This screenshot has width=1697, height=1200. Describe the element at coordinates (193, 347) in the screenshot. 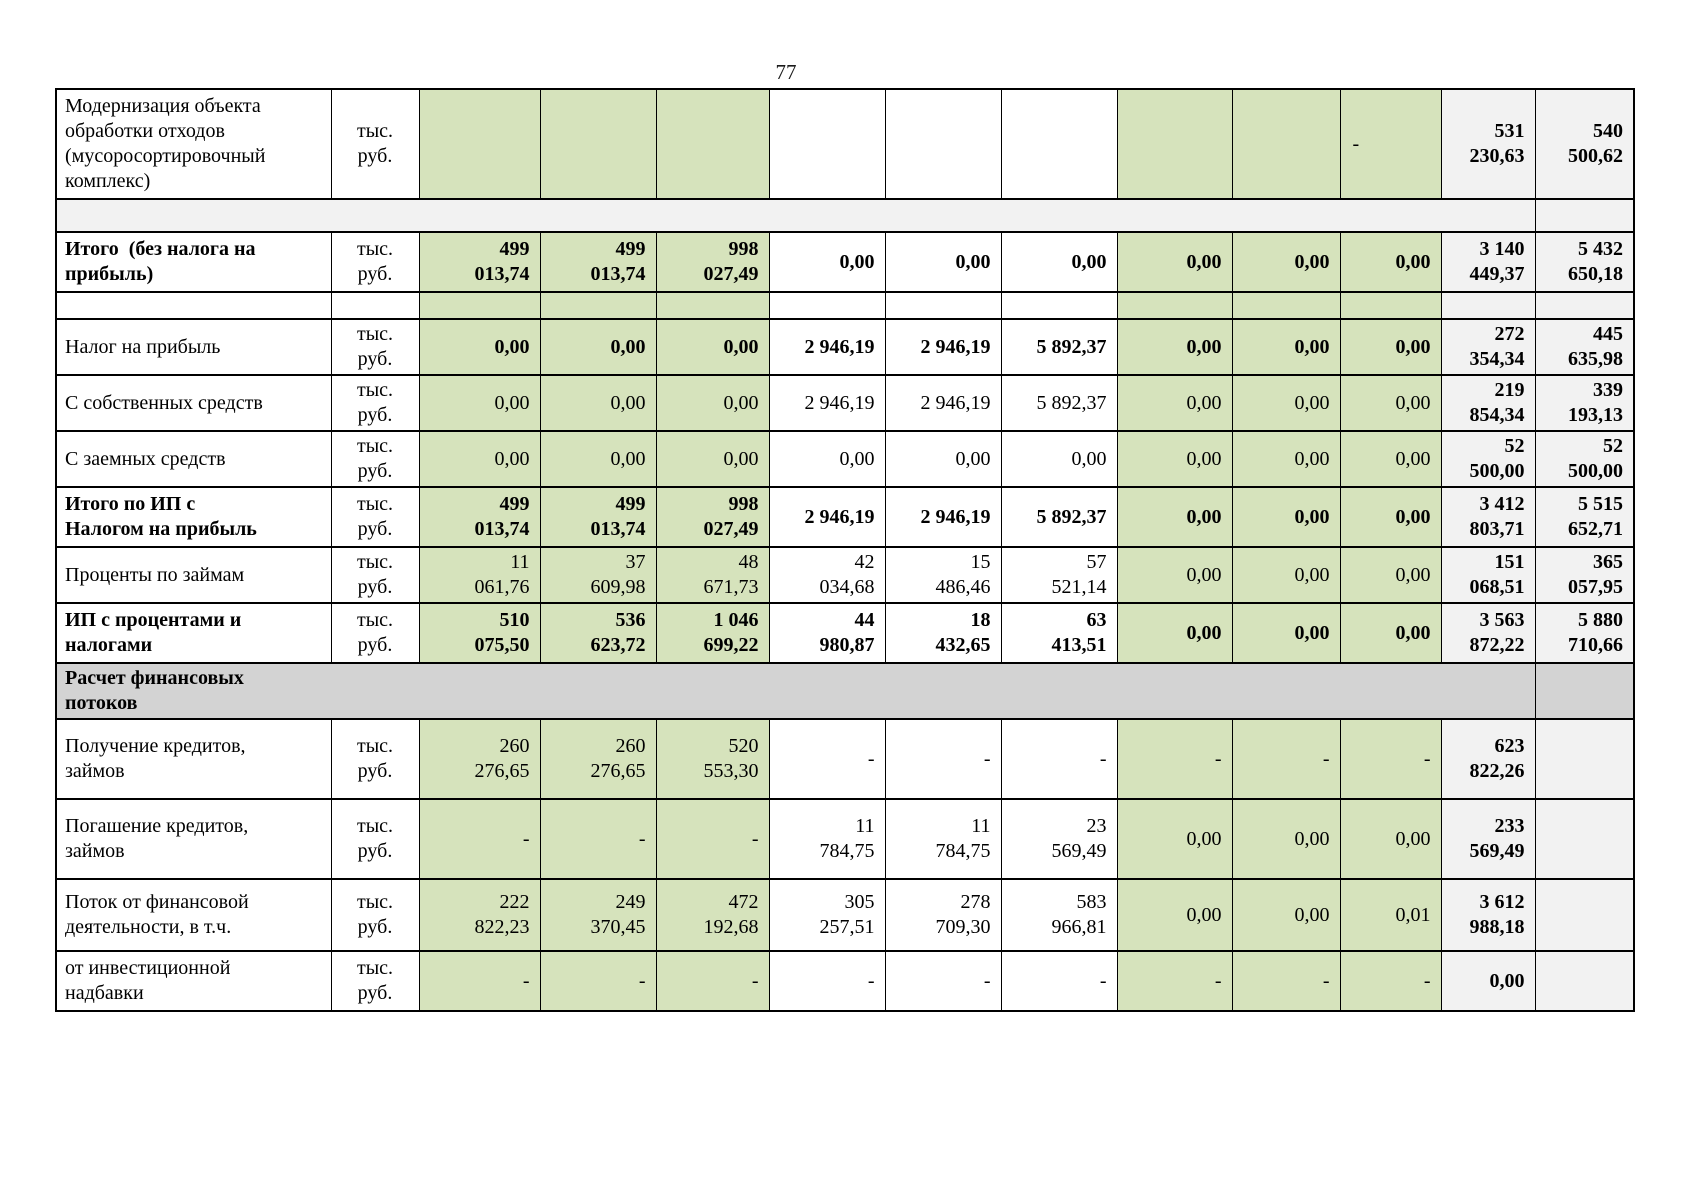

I see `row-label-cell: Налог на прибыль` at that location.